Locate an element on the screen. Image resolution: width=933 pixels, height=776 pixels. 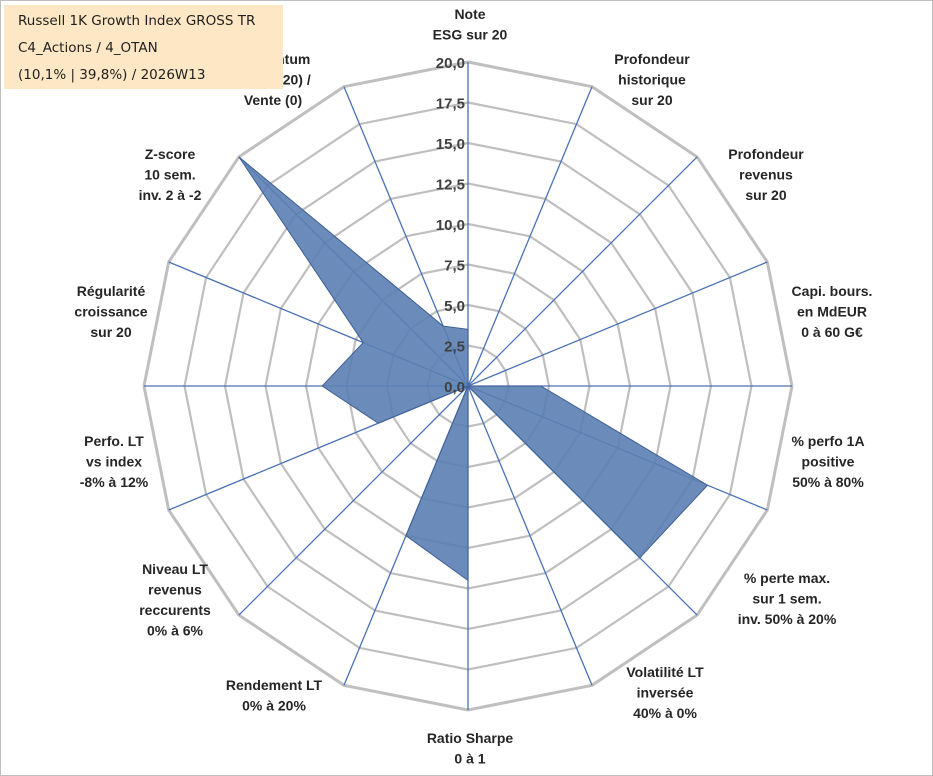
r-tick-label: 2,5 is located at coordinates (454, 347).